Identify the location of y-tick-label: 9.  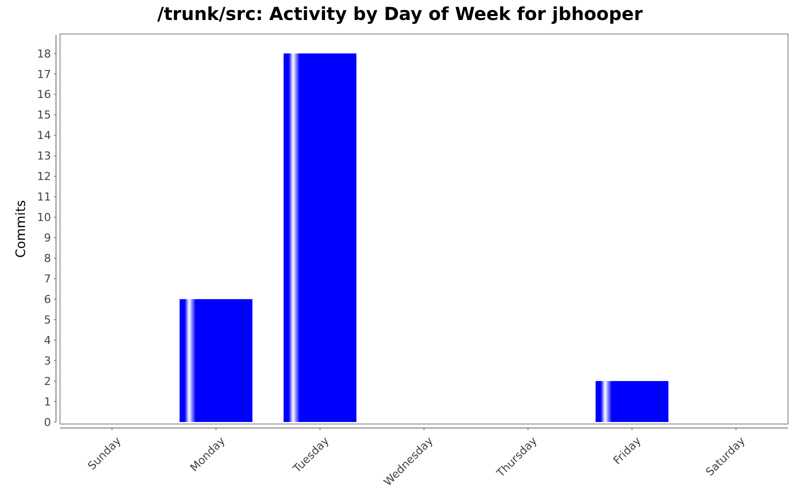
(47, 238).